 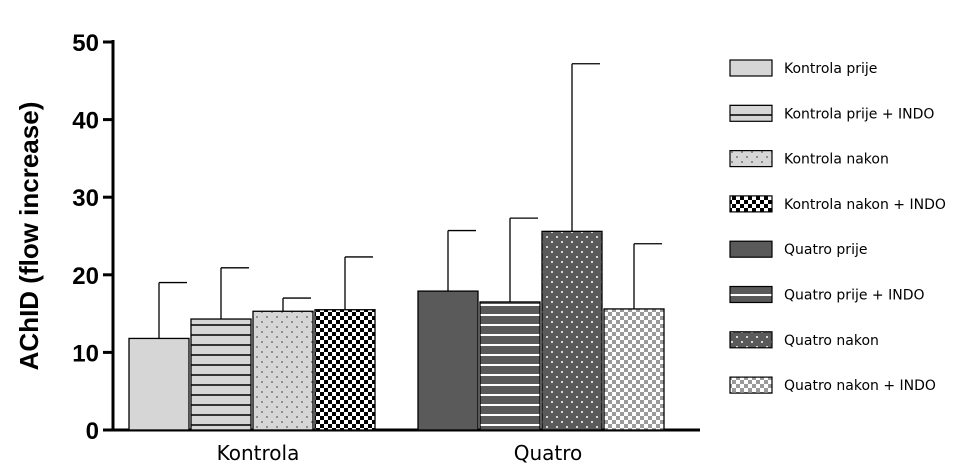 I want to click on legend-label: Kontrola prije, so click(x=830, y=69).